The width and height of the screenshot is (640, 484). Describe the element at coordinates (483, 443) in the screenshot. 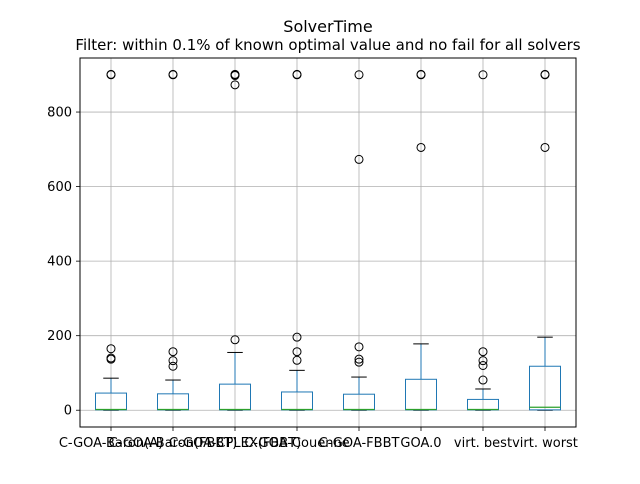

I see `x-tick-label: virt. best` at that location.